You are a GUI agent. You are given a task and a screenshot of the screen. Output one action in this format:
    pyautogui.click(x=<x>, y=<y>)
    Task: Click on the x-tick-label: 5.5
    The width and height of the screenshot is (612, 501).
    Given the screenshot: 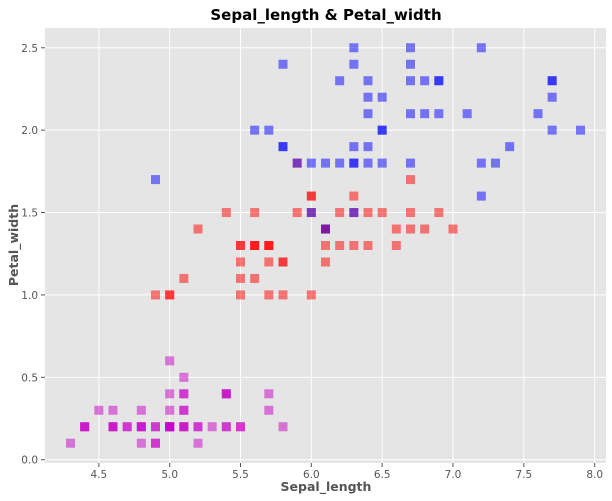 What is the action you would take?
    pyautogui.click(x=240, y=475)
    